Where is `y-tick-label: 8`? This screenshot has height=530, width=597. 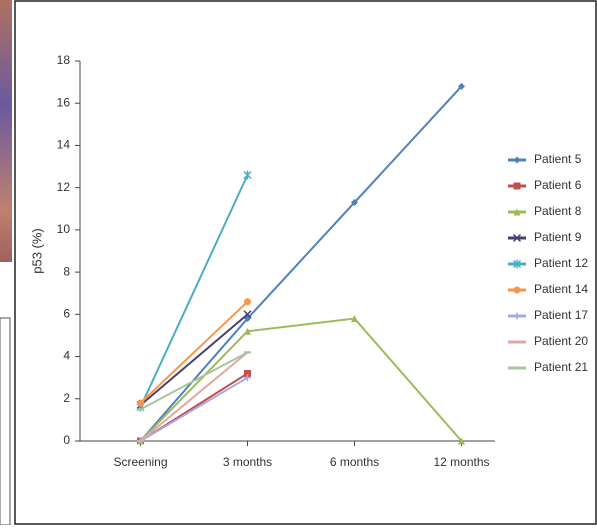 y-tick-label: 8 is located at coordinates (66, 271).